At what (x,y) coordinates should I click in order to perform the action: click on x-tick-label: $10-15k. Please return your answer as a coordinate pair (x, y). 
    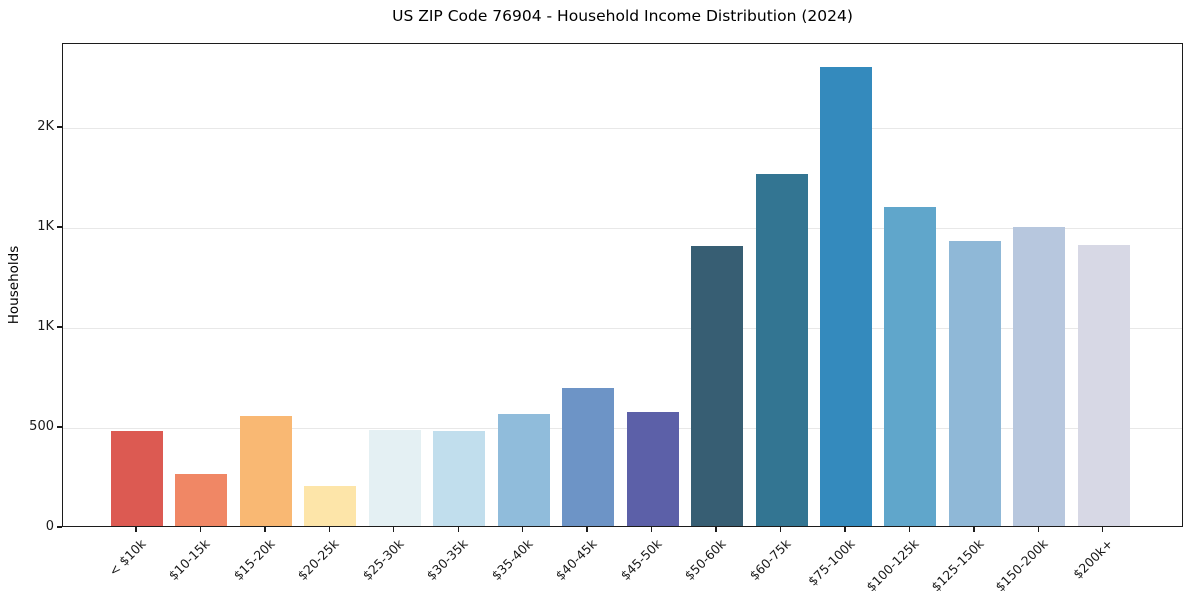
    Looking at the image, I should click on (190, 560).